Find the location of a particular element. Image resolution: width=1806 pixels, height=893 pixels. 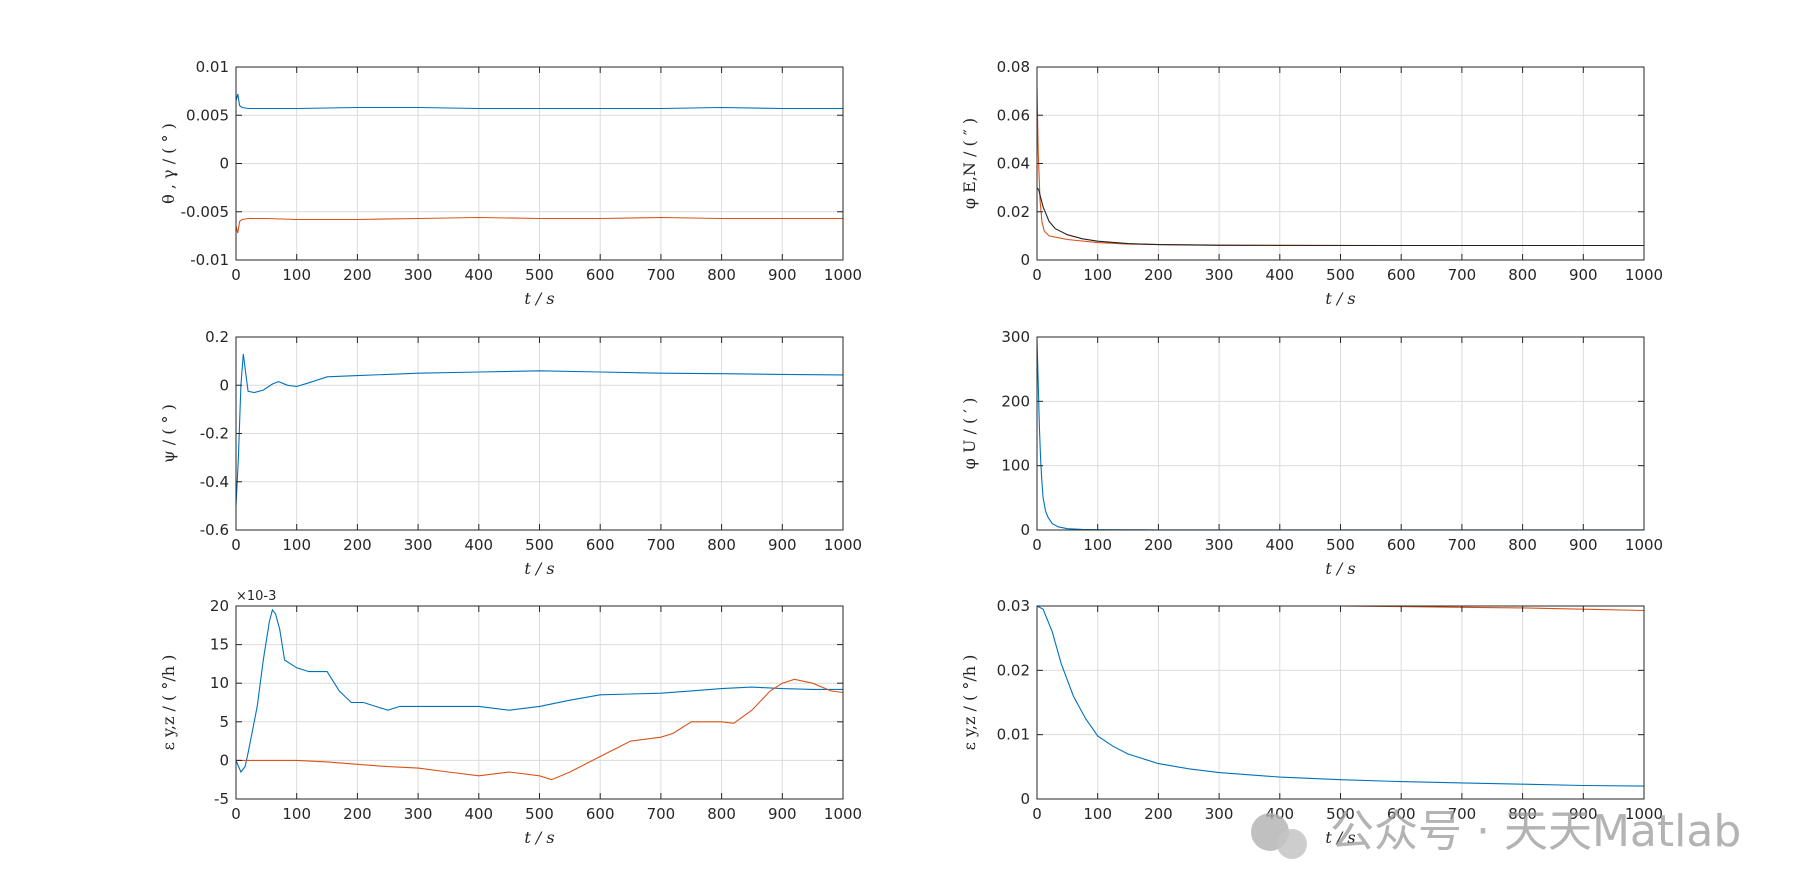

y-tick-label: 0.08 is located at coordinates (1013, 67).